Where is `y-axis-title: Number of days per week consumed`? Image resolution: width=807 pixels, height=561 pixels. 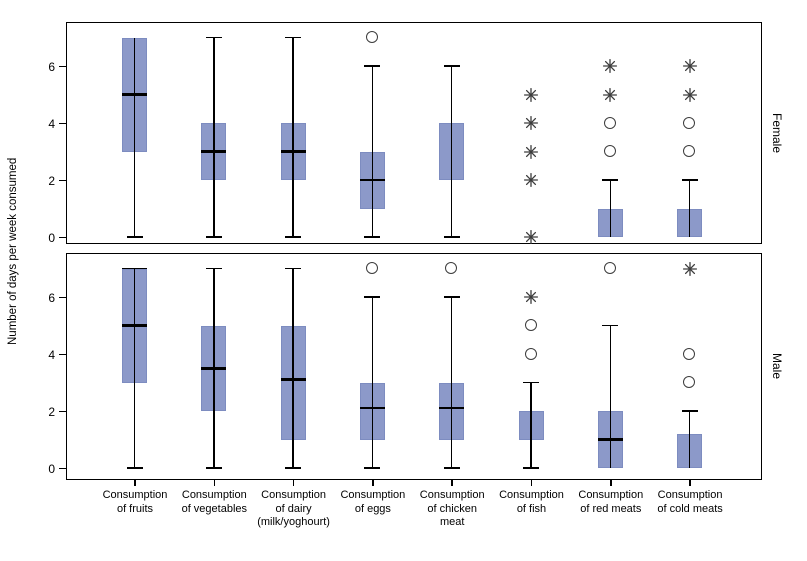
y-axis-title: Number of days per week consumed is located at coordinates (13, 251).